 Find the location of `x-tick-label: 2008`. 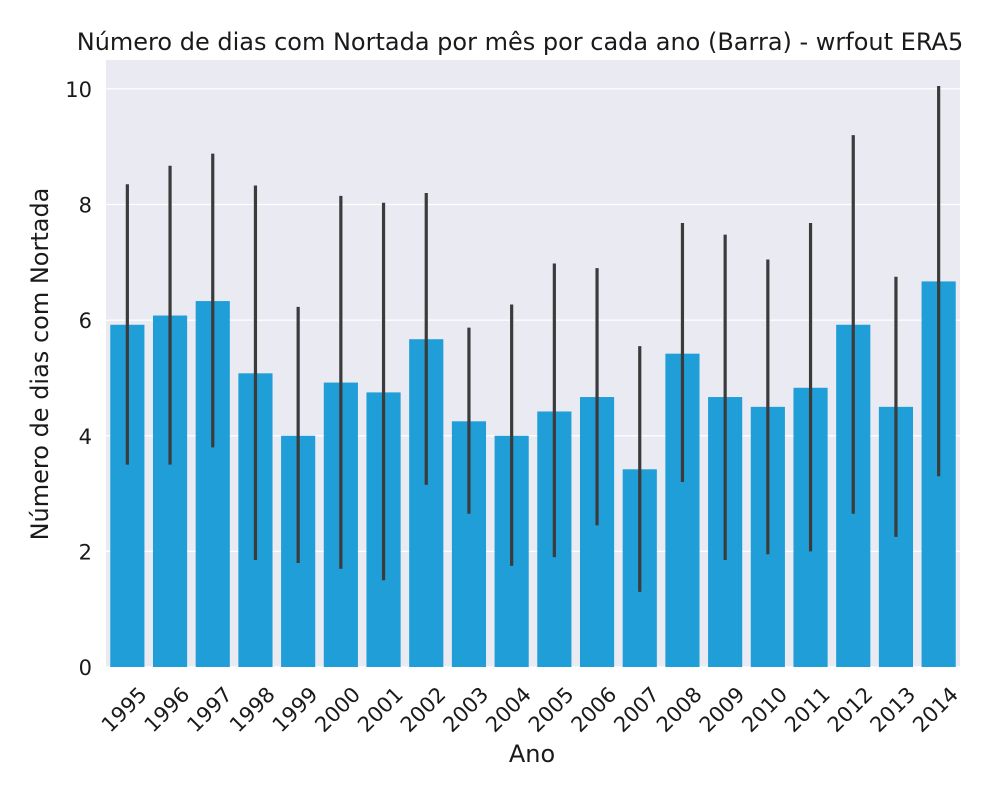

x-tick-label: 2008 is located at coordinates (679, 709).